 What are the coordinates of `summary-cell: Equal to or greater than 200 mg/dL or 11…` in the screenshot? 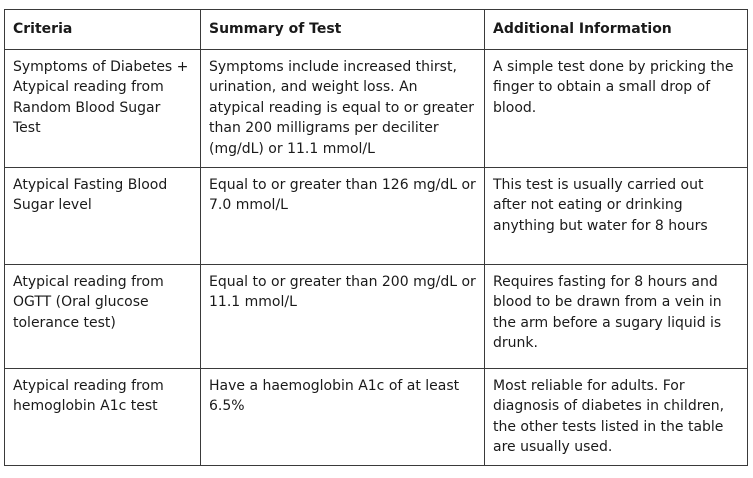 It's located at (342, 316).